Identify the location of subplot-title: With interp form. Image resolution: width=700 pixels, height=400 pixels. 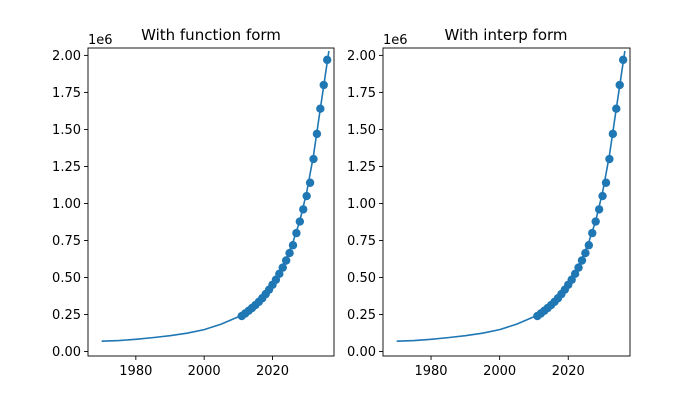
(505, 35).